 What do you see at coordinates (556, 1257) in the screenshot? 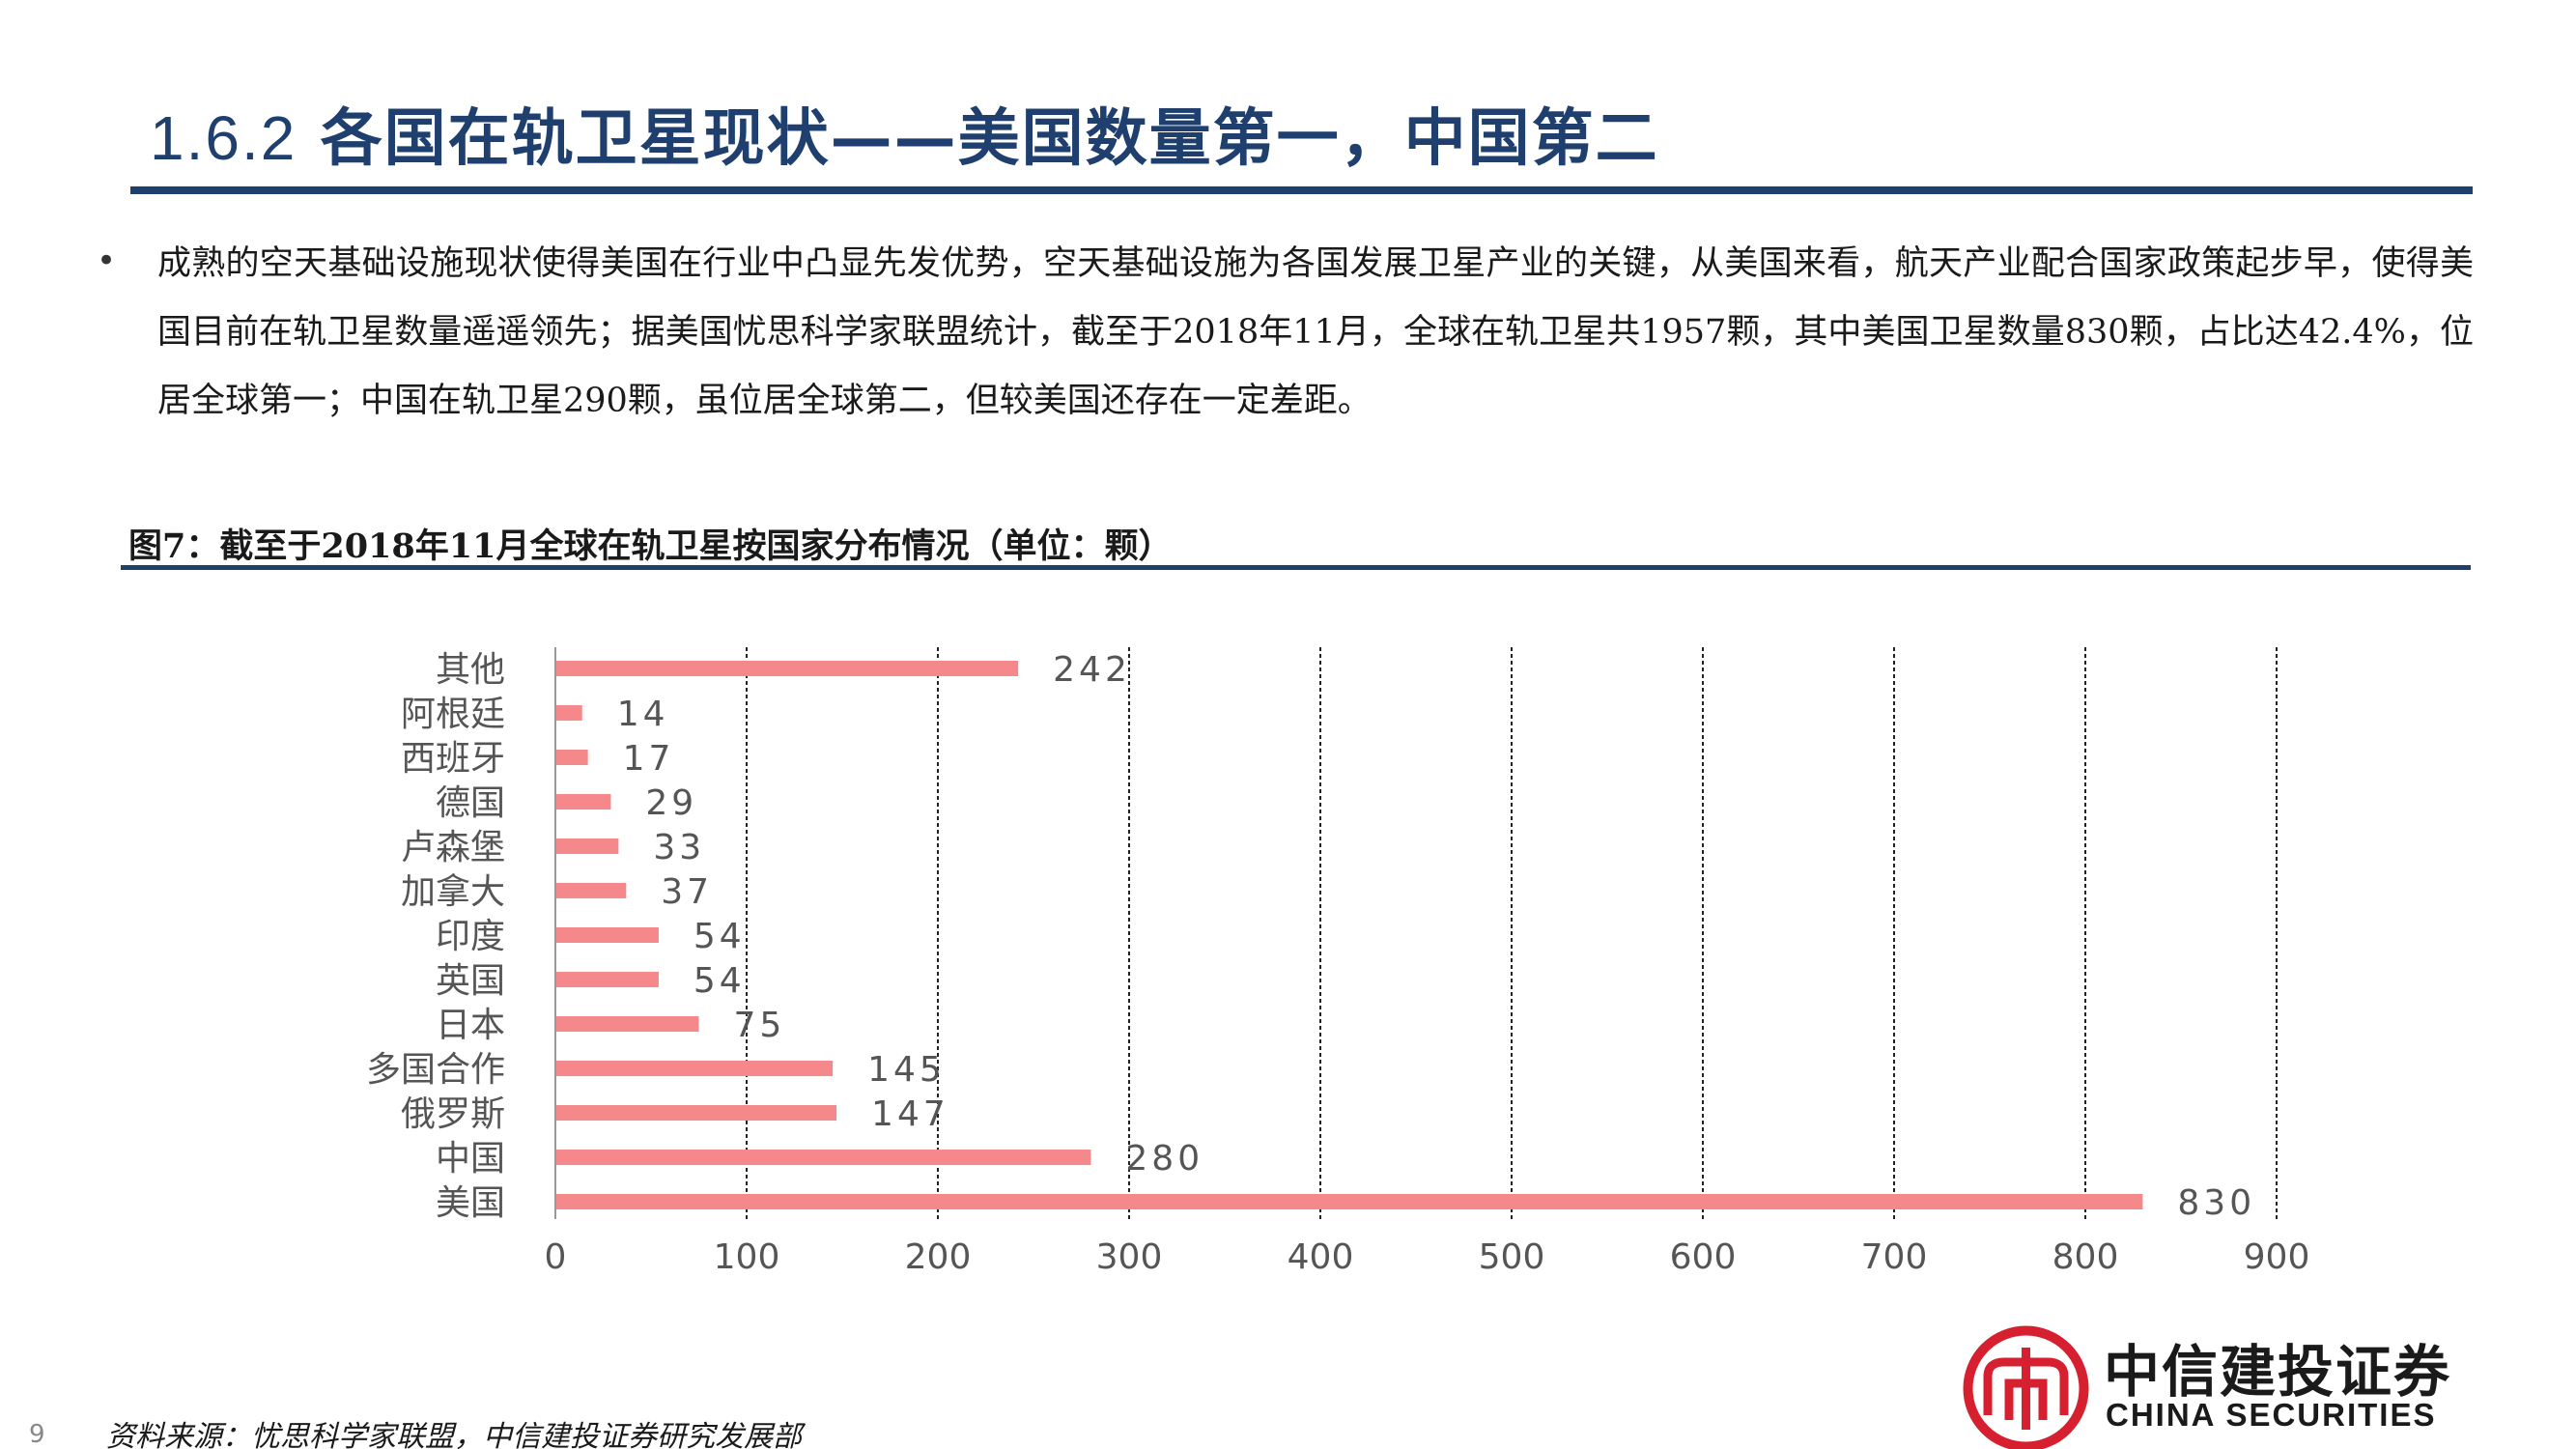
I see `x-tick-label: 0` at bounding box center [556, 1257].